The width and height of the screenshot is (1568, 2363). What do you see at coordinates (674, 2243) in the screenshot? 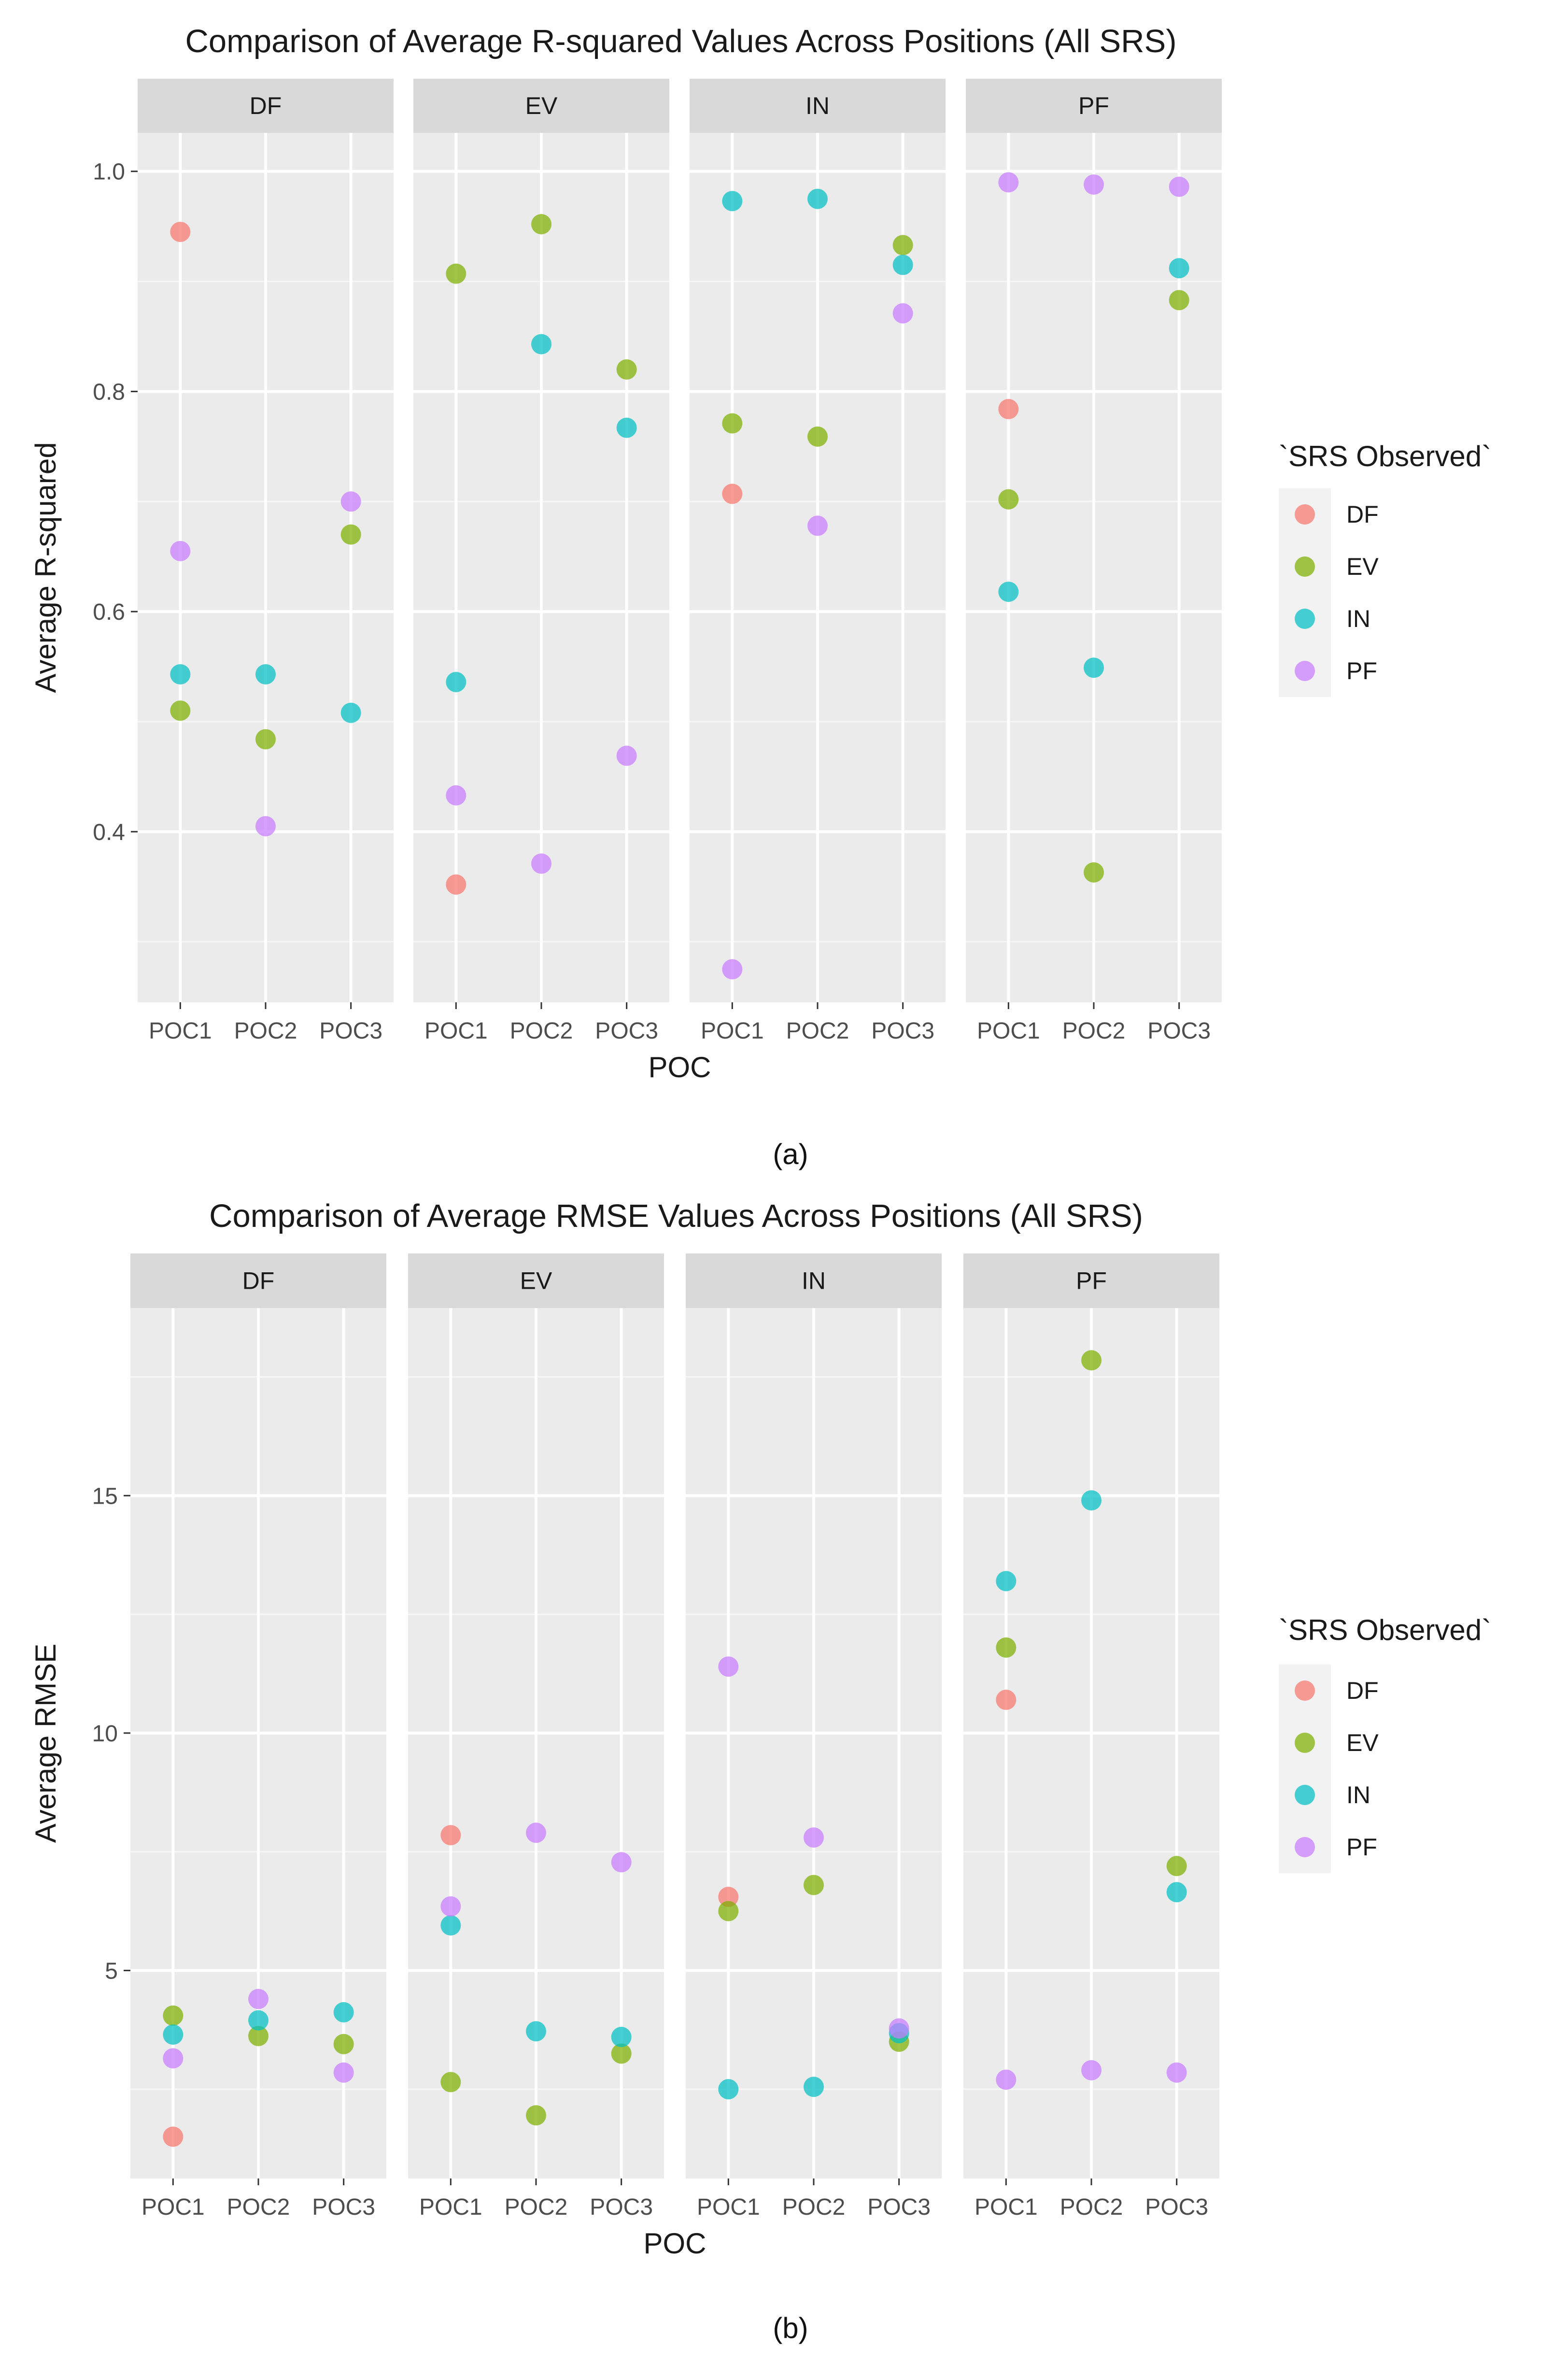
I see `x-axis-title: POC` at bounding box center [674, 2243].